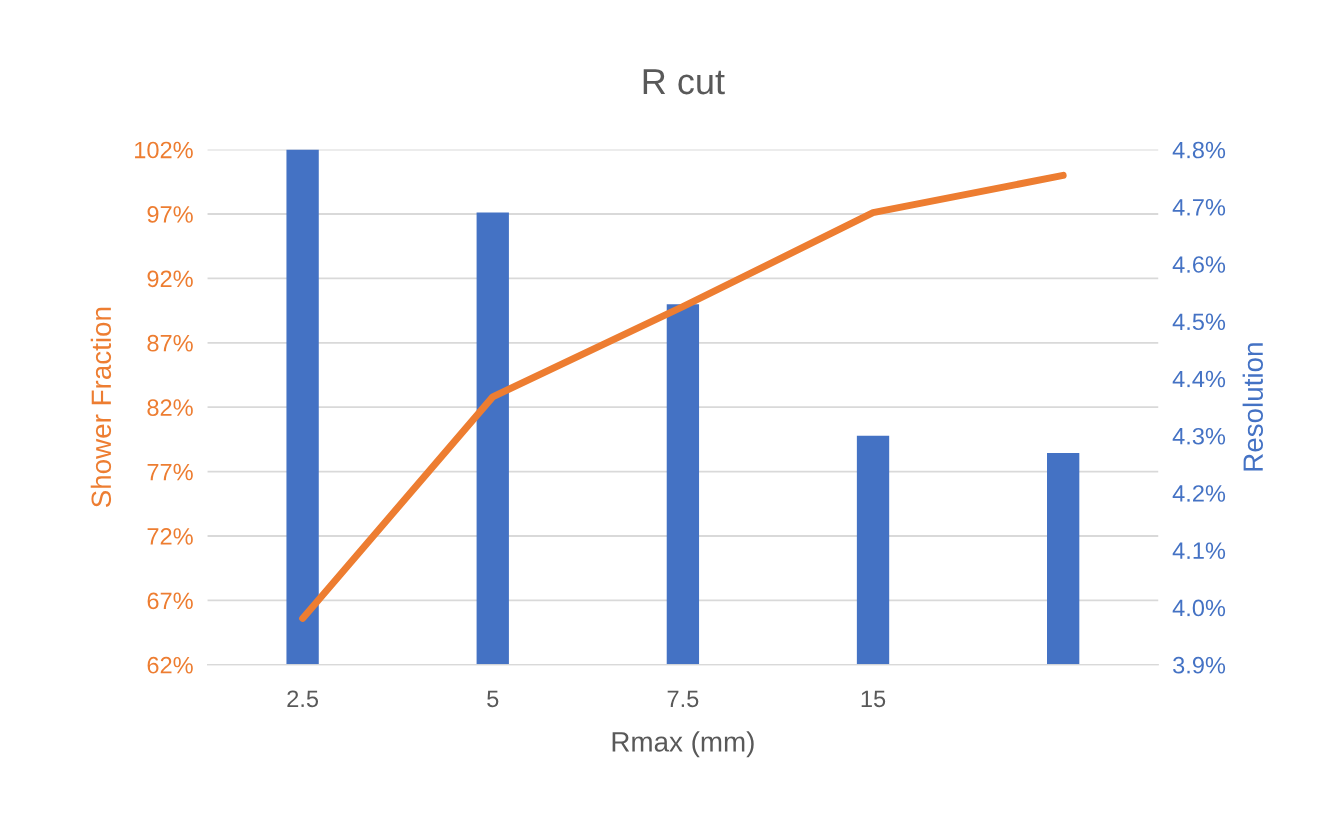  I want to click on y2-tick-label: 4.0%, so click(1199, 608).